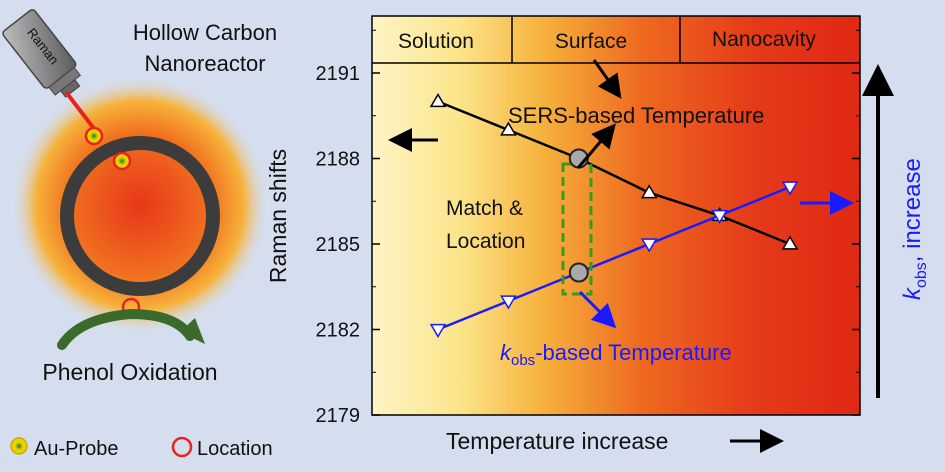 This screenshot has width=945, height=472. I want to click on region-surface: Surface, so click(591, 41).